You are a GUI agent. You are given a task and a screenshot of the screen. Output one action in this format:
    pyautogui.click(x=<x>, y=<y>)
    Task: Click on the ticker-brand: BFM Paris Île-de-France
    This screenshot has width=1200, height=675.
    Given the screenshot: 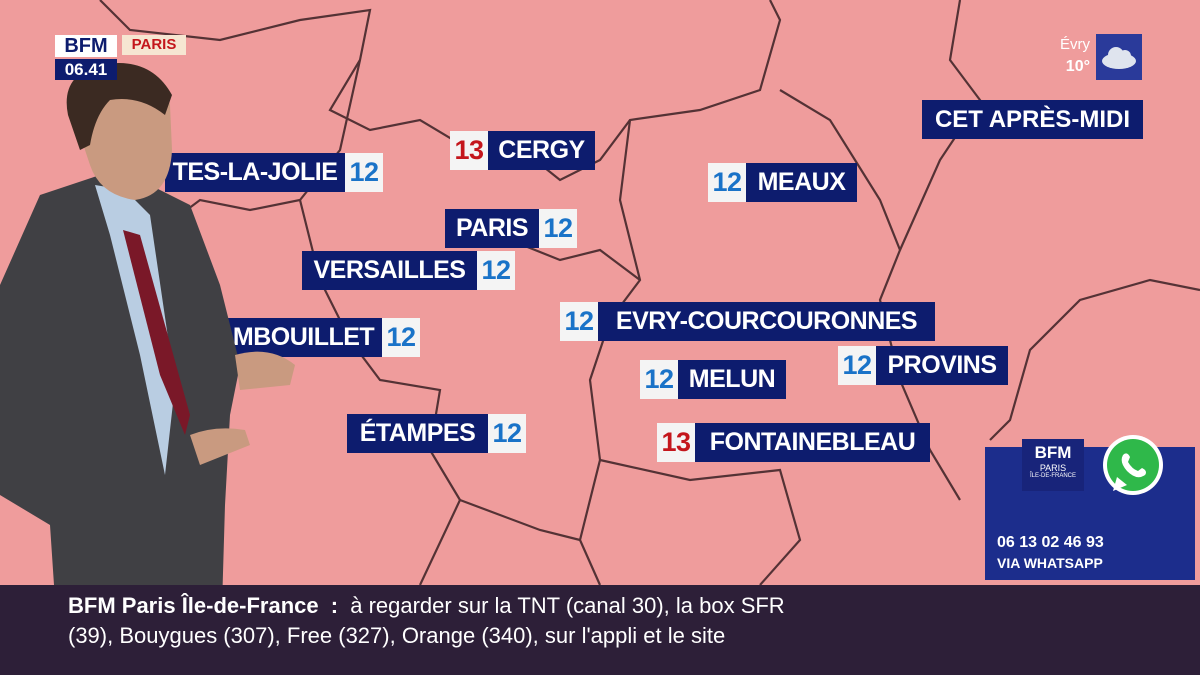 What is the action you would take?
    pyautogui.click(x=193, y=605)
    